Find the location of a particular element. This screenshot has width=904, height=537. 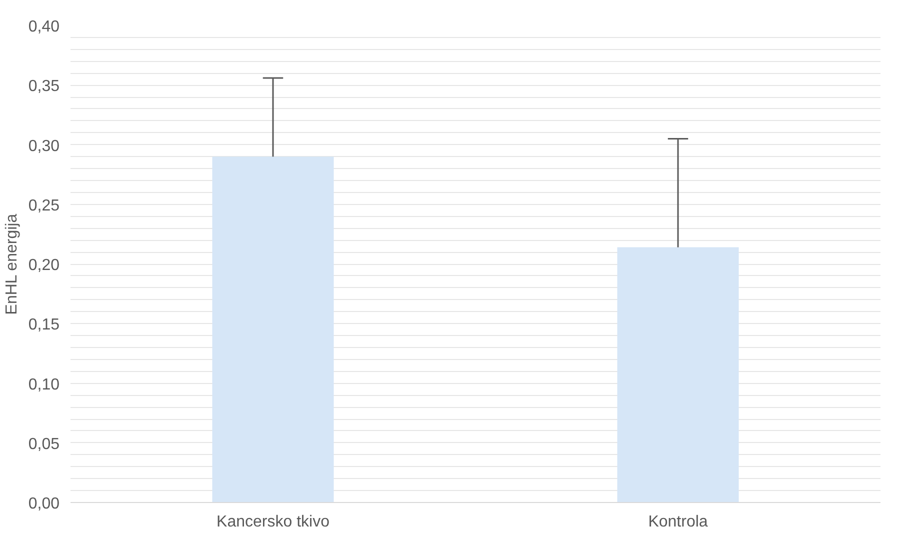

y-tick-label: 0,35 is located at coordinates (44, 87).